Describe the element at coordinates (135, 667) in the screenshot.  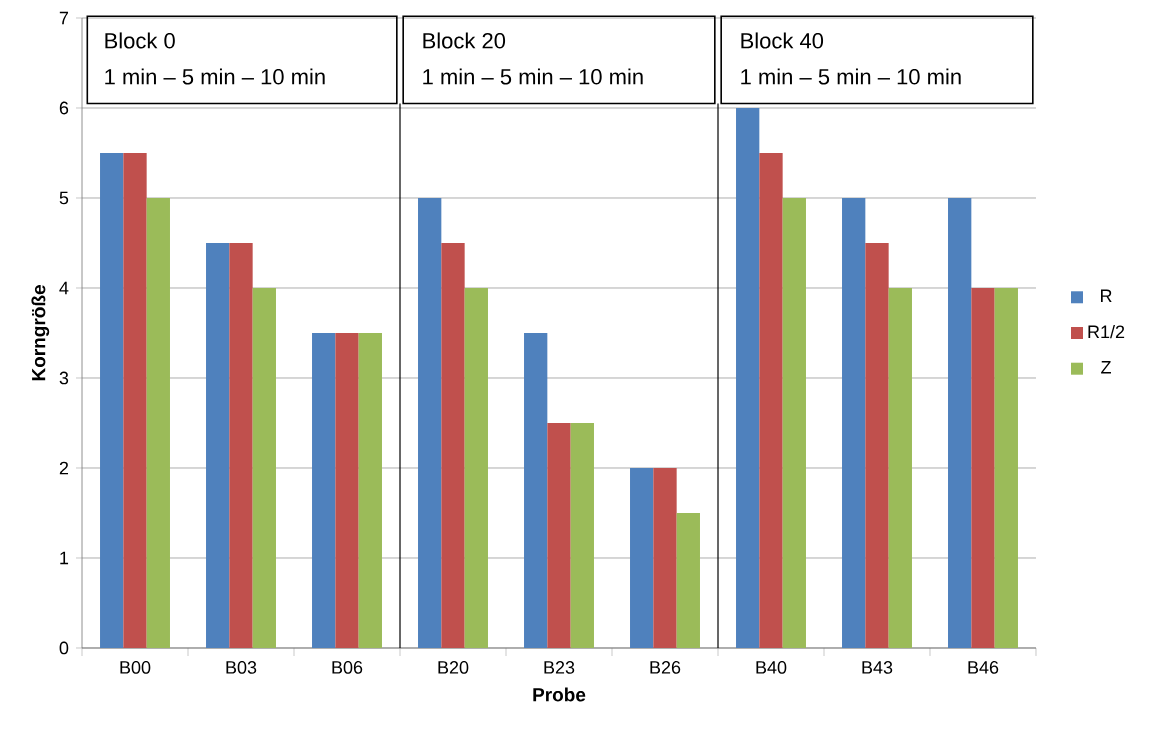
I see `x-tick-label: B00` at that location.